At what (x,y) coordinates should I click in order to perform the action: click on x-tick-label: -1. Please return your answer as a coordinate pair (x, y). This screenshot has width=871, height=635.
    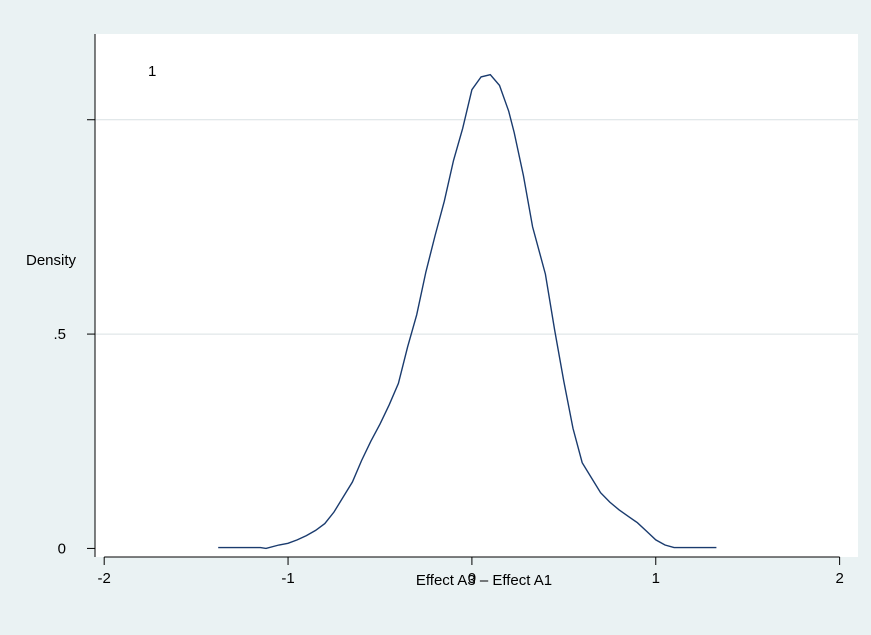
    Looking at the image, I should click on (287, 578).